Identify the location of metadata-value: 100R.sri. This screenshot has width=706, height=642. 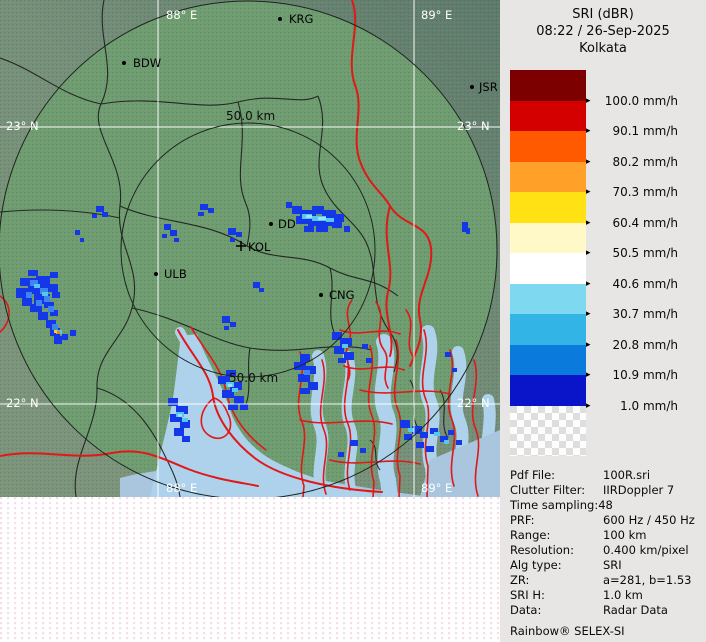
(627, 475).